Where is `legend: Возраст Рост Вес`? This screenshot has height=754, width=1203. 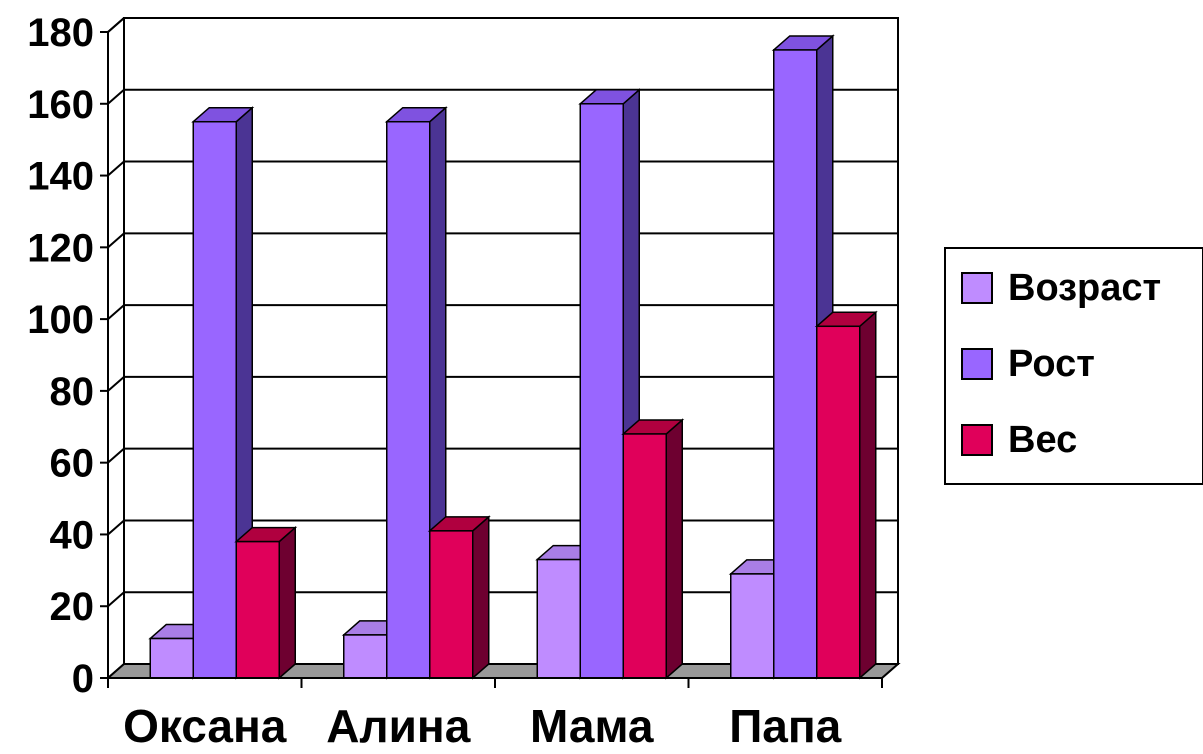 legend: Возраст Рост Вес is located at coordinates (1073, 366).